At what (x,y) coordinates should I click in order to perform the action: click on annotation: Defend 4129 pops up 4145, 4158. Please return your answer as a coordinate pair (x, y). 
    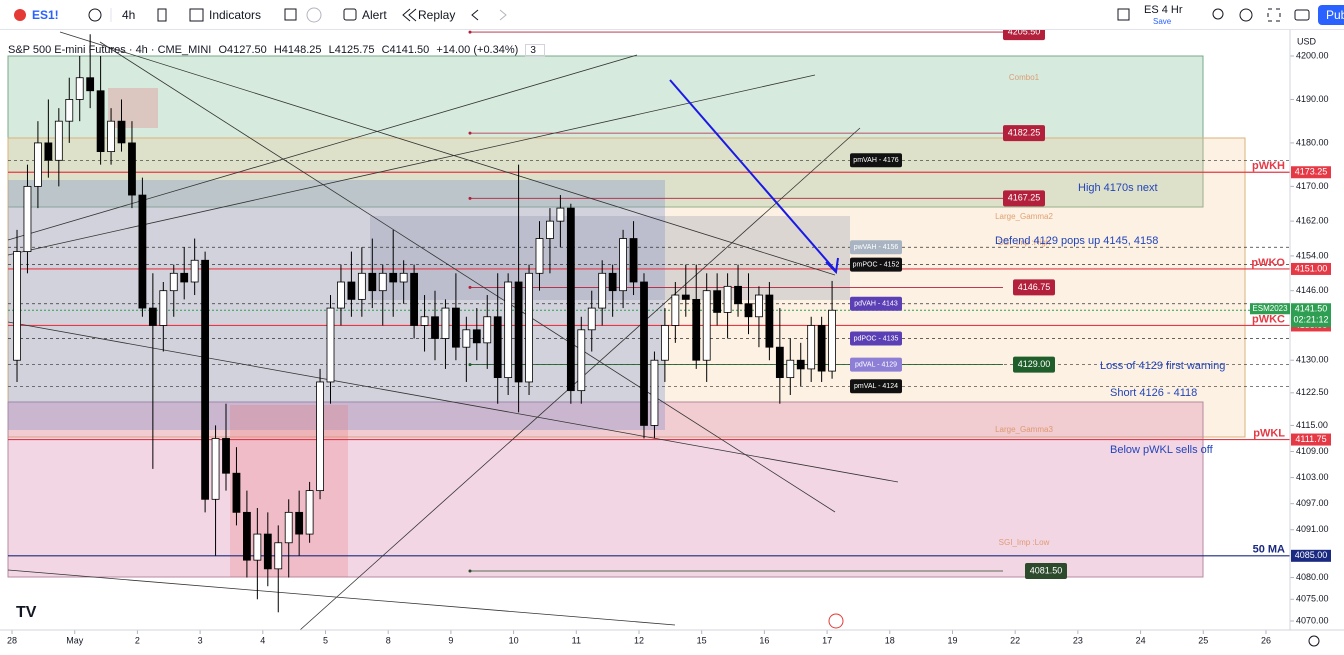
    Looking at the image, I should click on (1076, 241).